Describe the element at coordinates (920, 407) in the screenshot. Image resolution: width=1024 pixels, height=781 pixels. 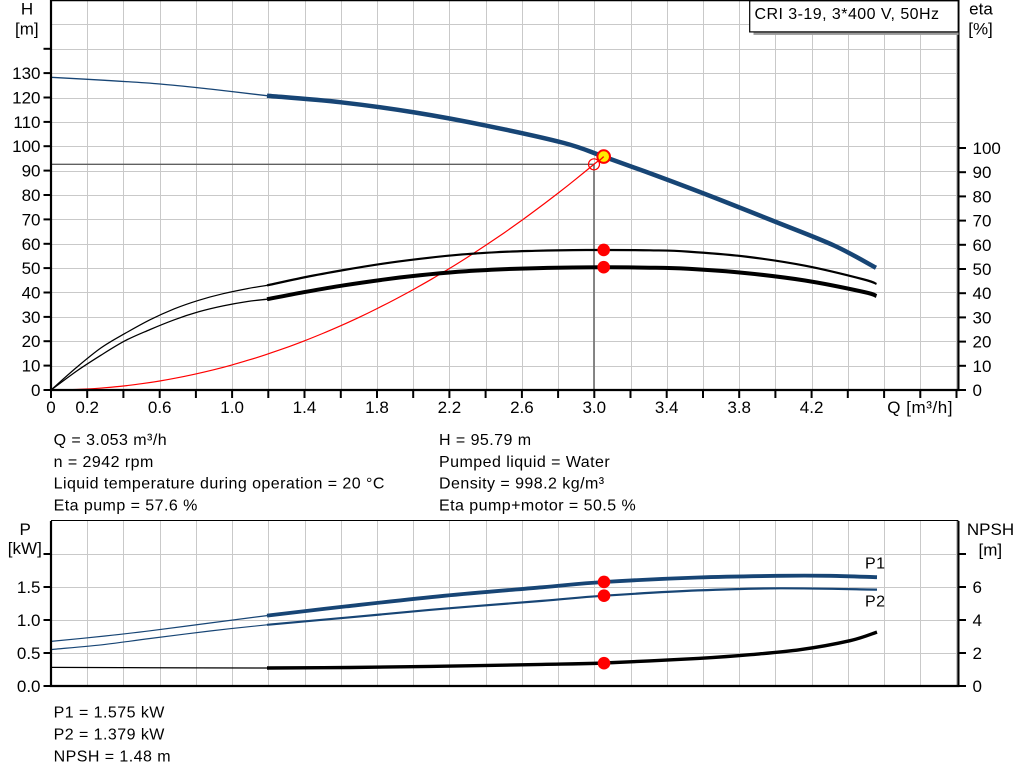
I see `svg-text: Q [m³/h]` at that location.